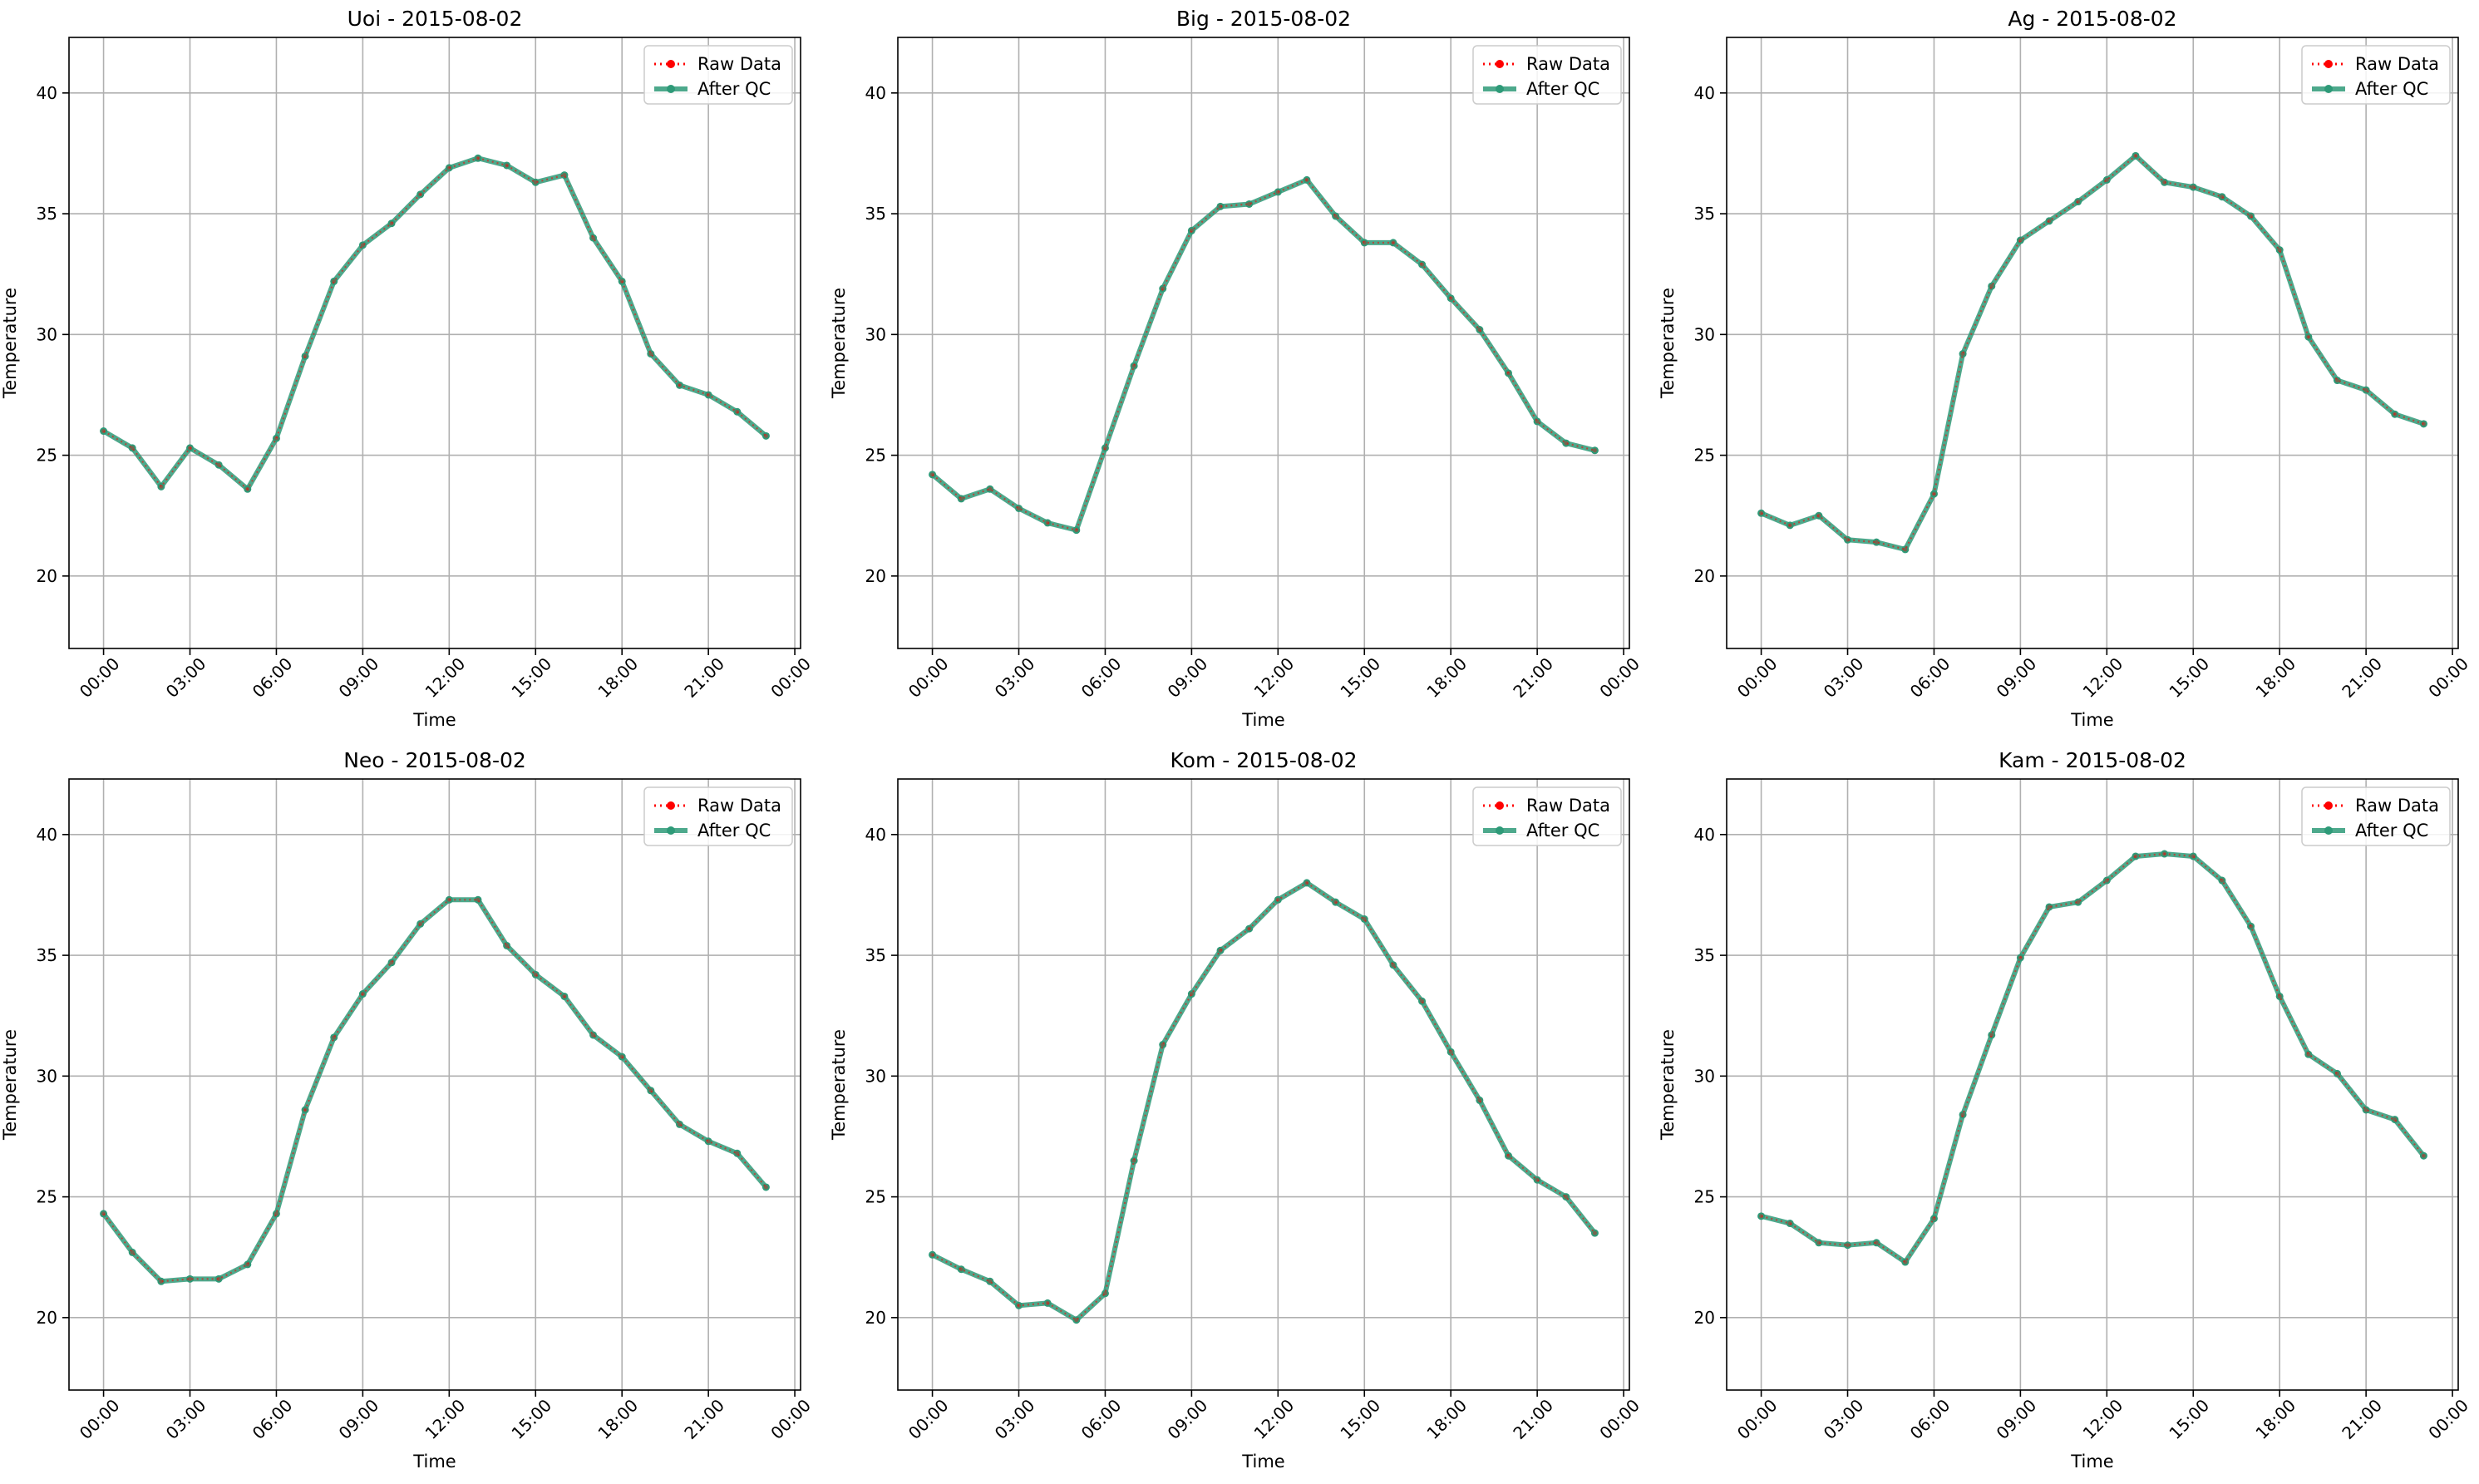 This screenshot has width=2479, height=1484. Describe the element at coordinates (2362, 1419) in the screenshot. I see `x-tick-label: 21:00` at that location.